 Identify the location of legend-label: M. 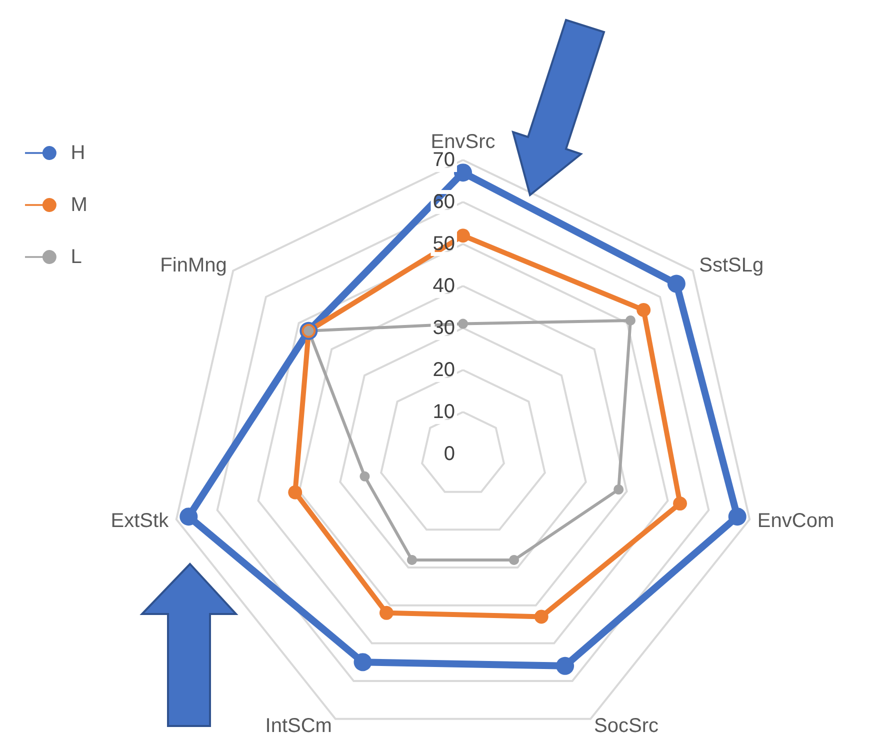
(79, 205).